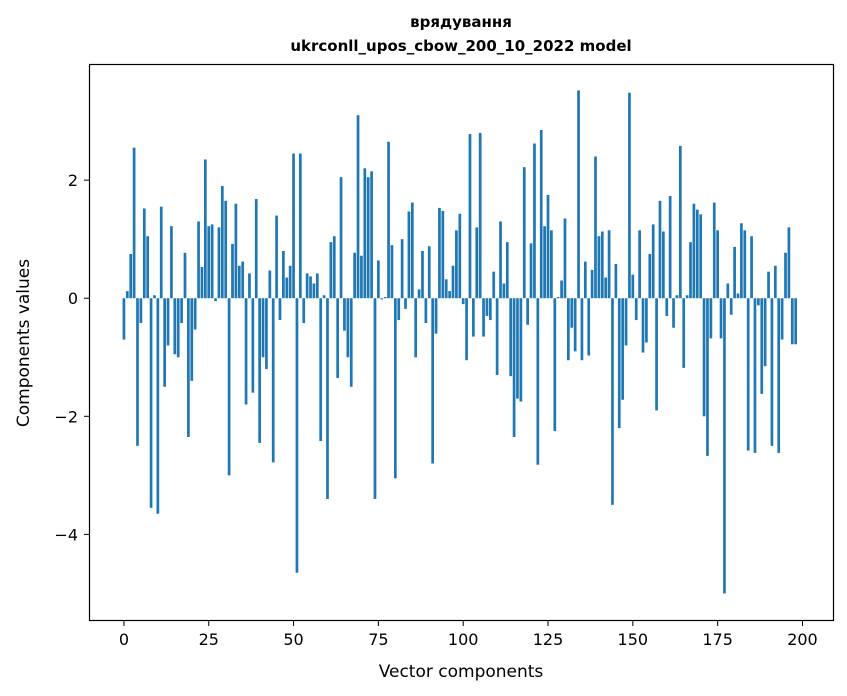  What do you see at coordinates (73, 180) in the screenshot?
I see `y-tick-label: 2` at bounding box center [73, 180].